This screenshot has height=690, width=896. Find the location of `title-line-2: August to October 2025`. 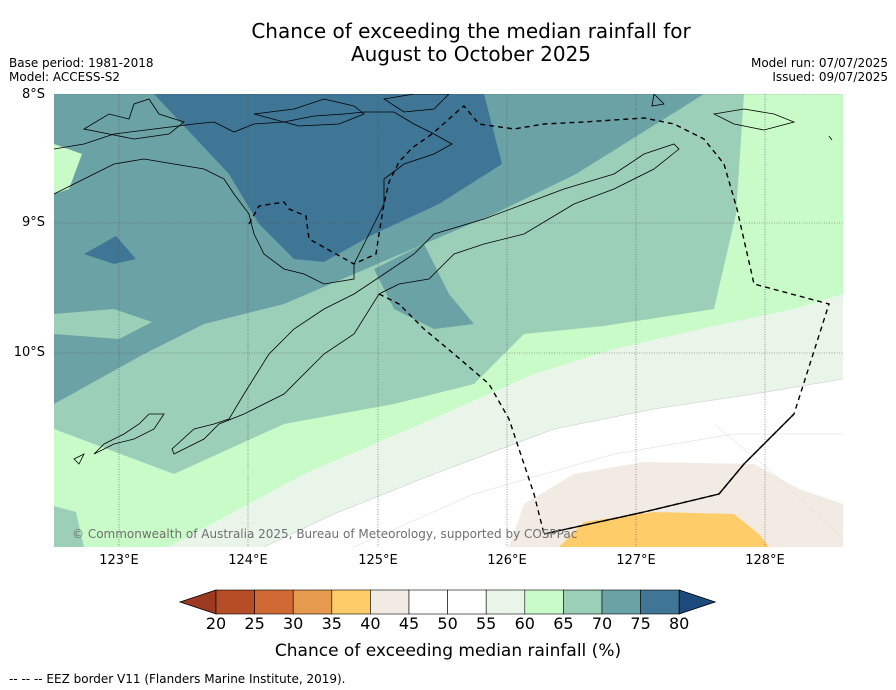

title-line-2: August to October 2025 is located at coordinates (471, 54).